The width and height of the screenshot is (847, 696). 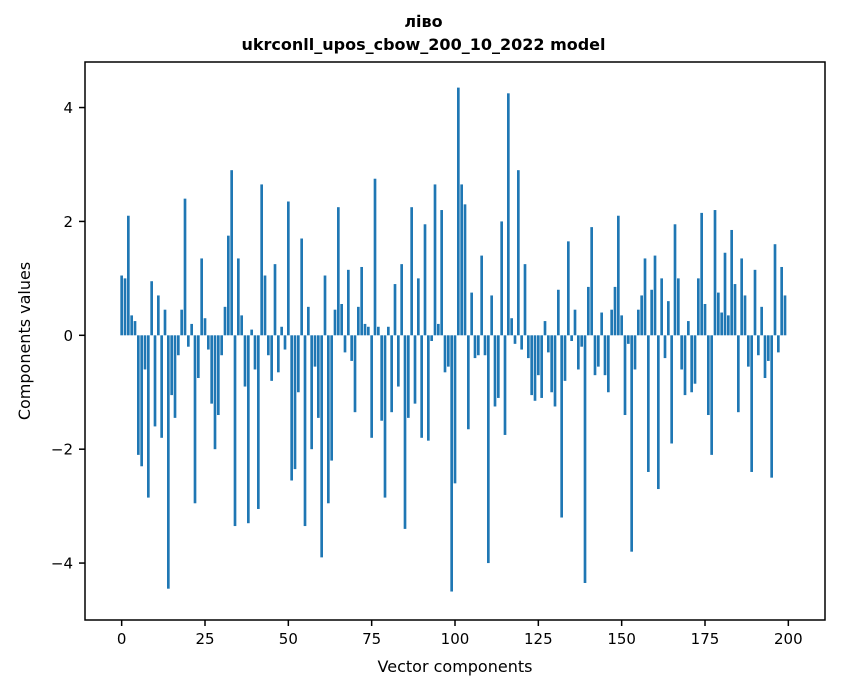 I want to click on y-tick-label: −4, so click(x=62, y=564).